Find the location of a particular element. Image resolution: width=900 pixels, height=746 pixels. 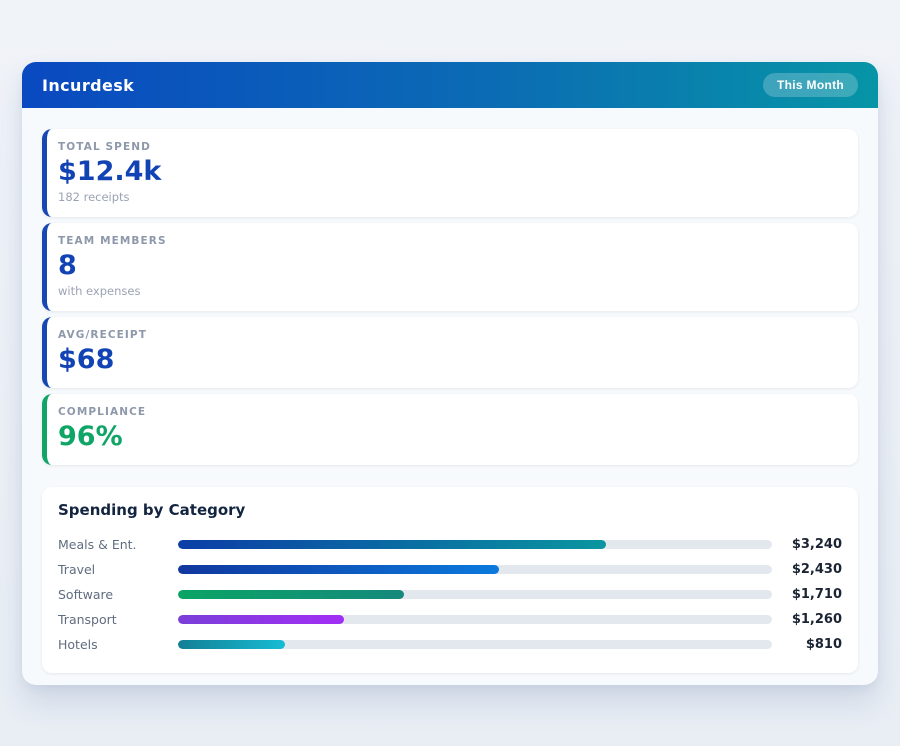

category-value: $2,430 is located at coordinates (816, 569).